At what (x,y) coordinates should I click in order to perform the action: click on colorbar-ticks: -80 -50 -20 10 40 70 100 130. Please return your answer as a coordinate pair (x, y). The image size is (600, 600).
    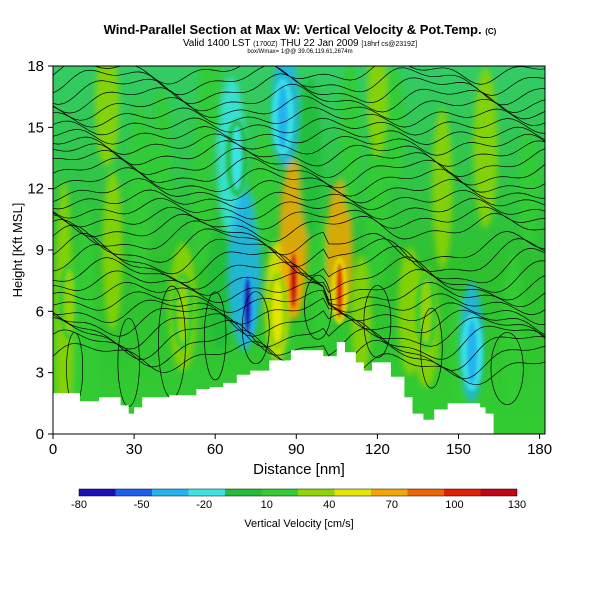
    Looking at the image, I should click on (298, 505).